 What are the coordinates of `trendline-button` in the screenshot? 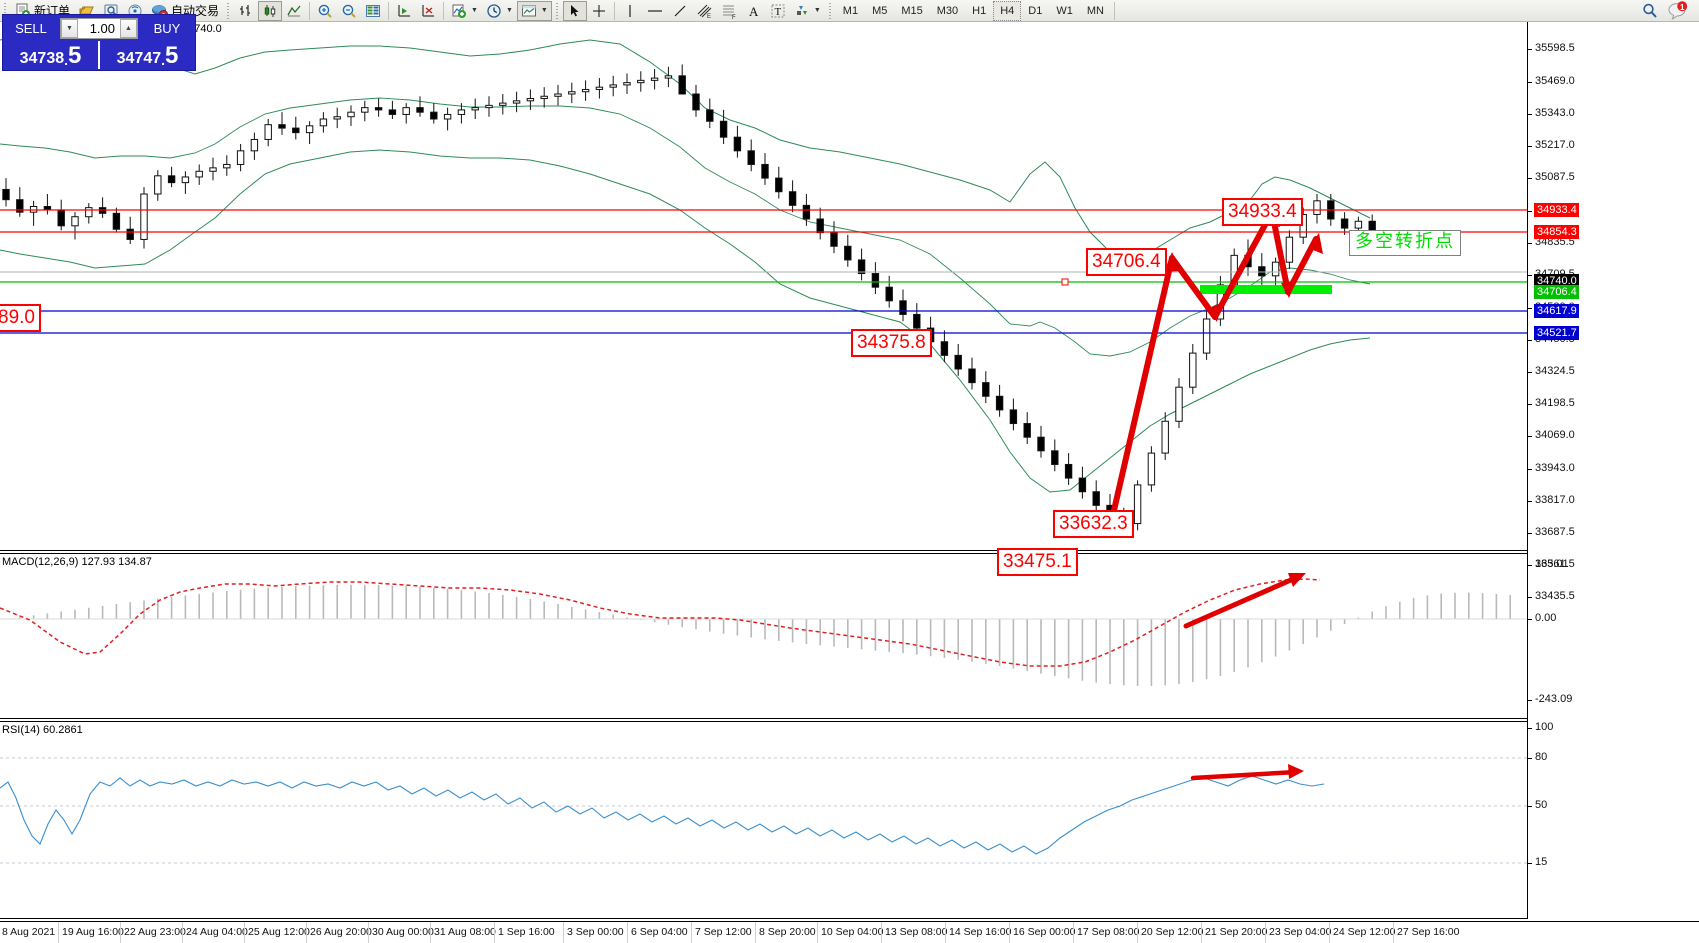 It's located at (680, 11).